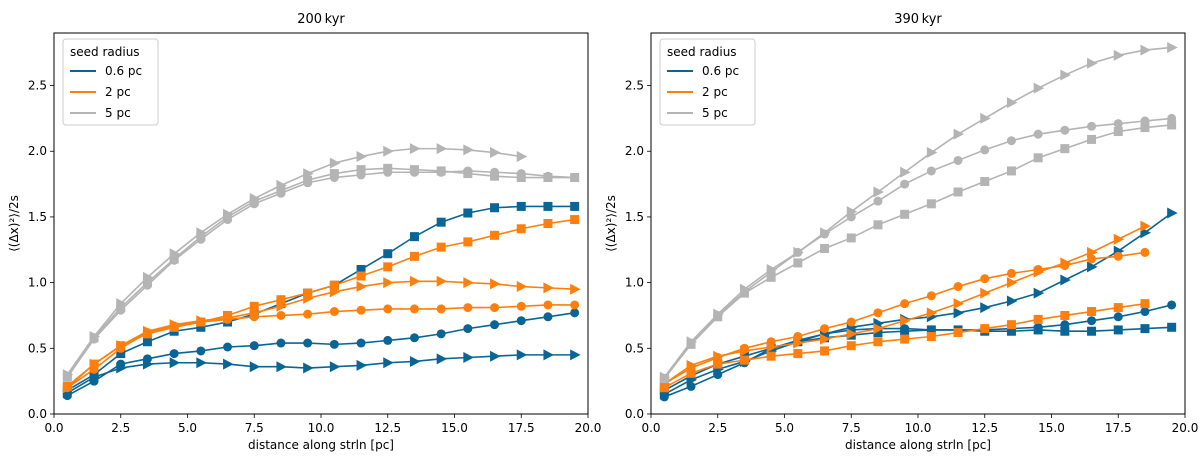 The image size is (1200, 469). Describe the element at coordinates (37, 86) in the screenshot. I see `y-tick-label: 2.5` at that location.